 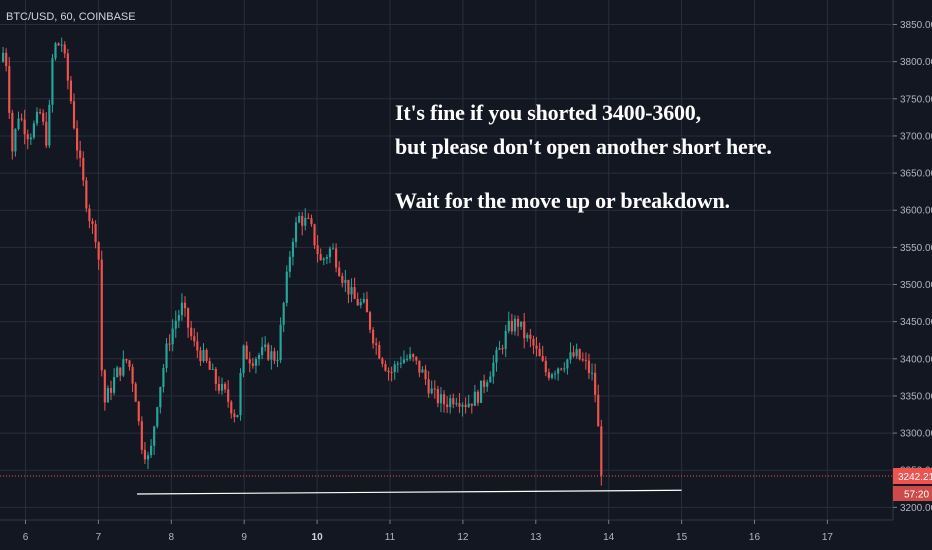 I want to click on last-price-badge, so click(x=912, y=476).